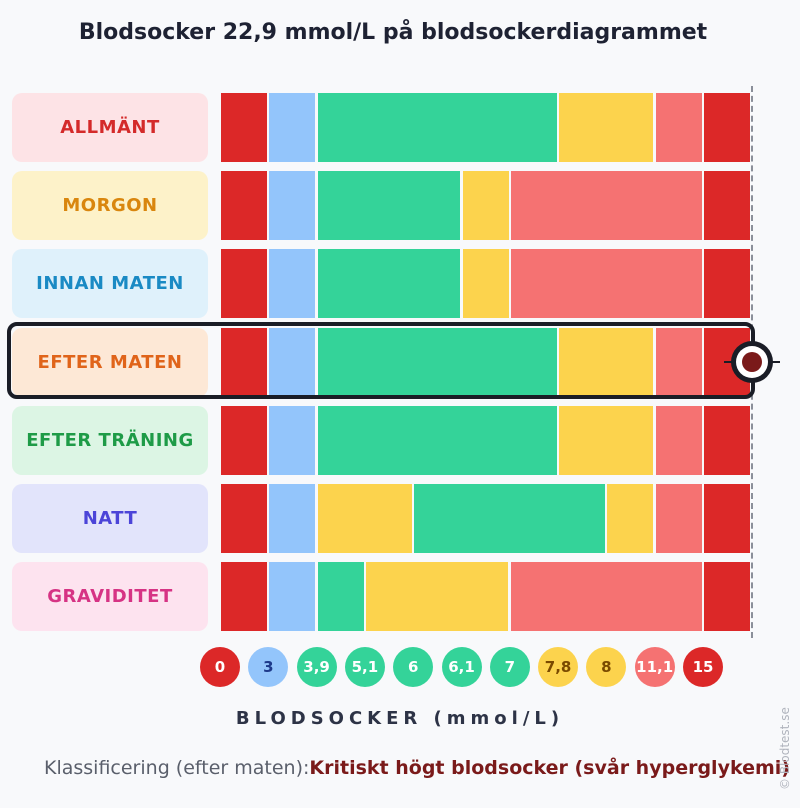 The height and width of the screenshot is (808, 800). Describe the element at coordinates (413, 667) in the screenshot. I see `tick-label: 6` at that location.